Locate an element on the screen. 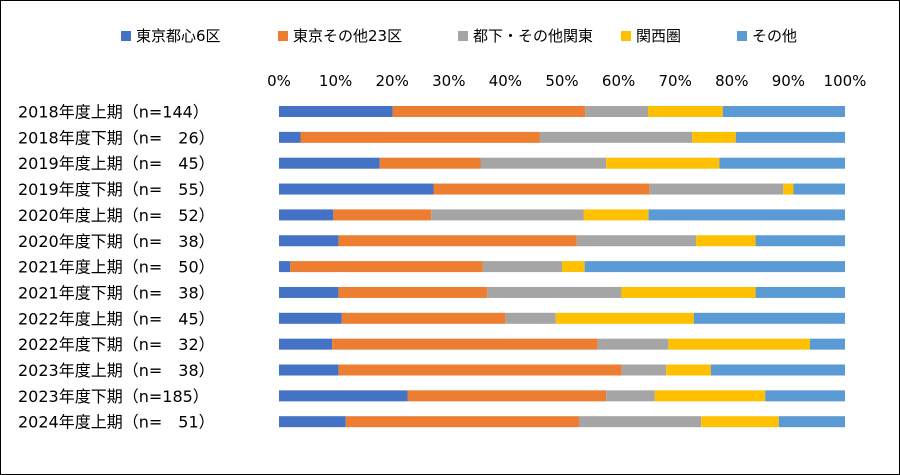 The image size is (900, 475). bar-segment-row0-series4 is located at coordinates (783, 111).